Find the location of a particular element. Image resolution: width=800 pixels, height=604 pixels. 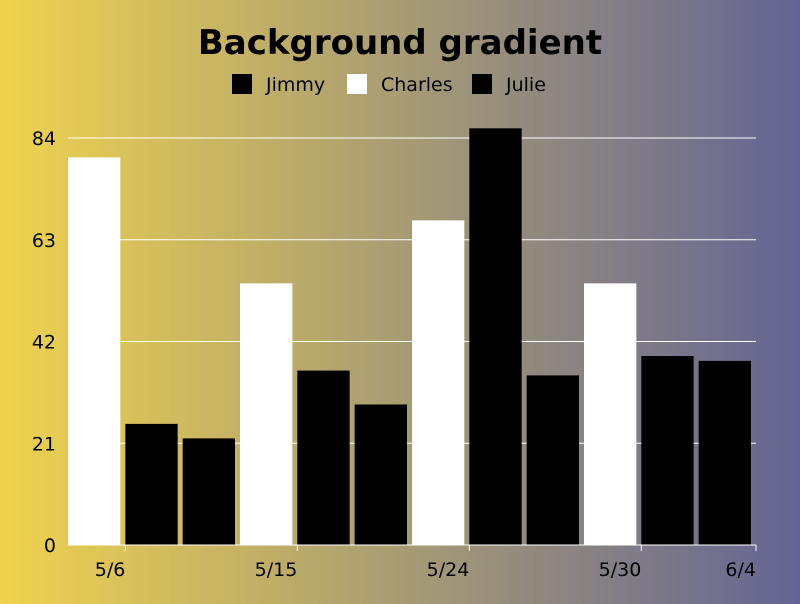

legend-label: Jimmy is located at coordinates (295, 85).